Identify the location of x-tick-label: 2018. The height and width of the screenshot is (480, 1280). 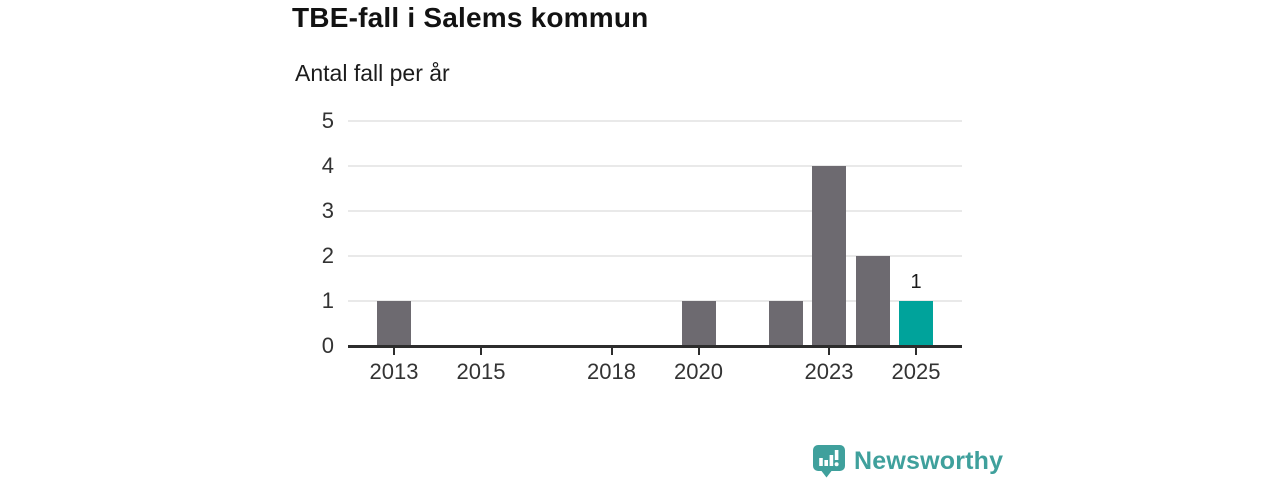
(611, 371).